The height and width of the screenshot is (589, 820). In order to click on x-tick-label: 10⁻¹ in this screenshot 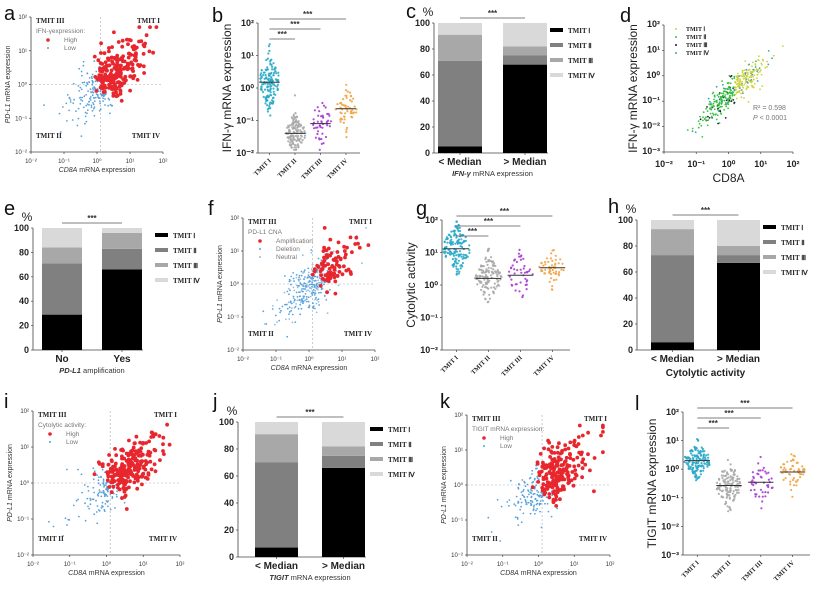, I will do `click(696, 164)`.